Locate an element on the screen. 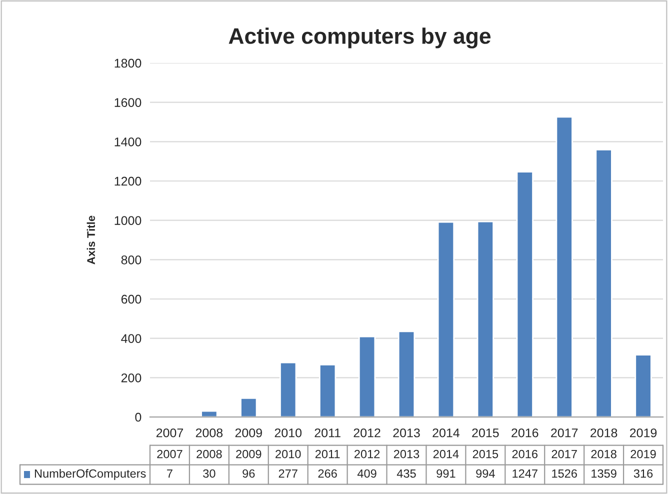 This screenshot has height=494, width=668. legend-label: NumberOfComputers is located at coordinates (90, 474).